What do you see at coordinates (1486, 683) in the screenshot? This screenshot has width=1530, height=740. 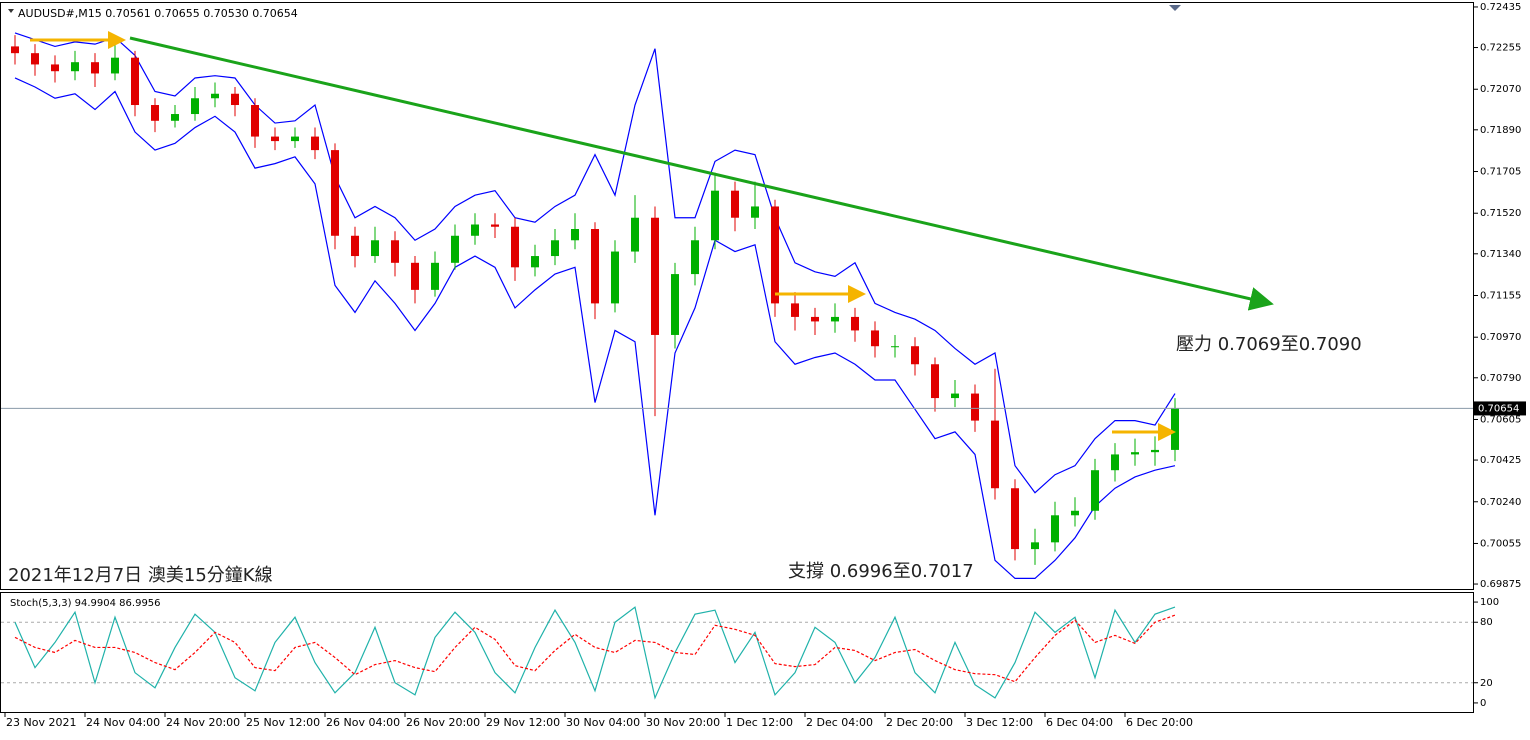 I see `y-tick-label: 20` at bounding box center [1486, 683].